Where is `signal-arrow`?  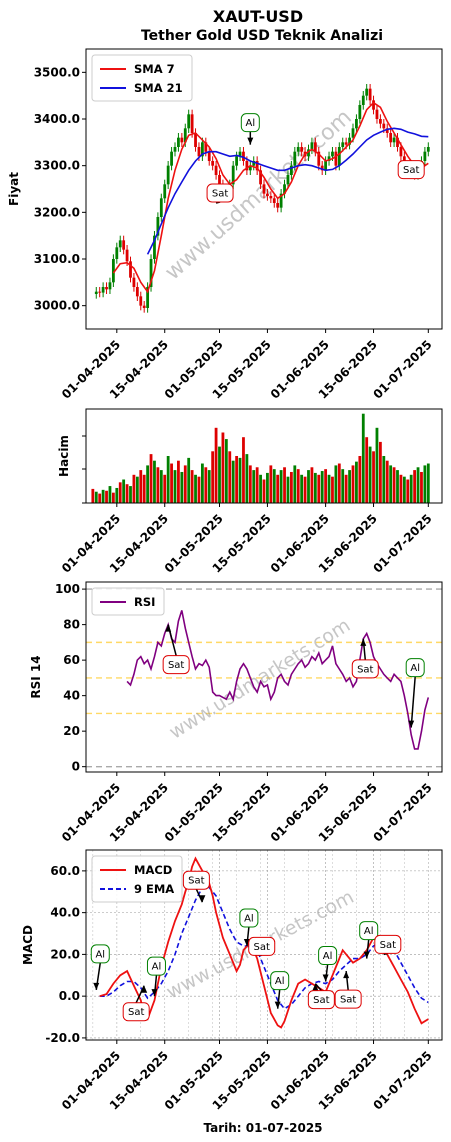 signal-arrow is located at coordinates (199, 895).